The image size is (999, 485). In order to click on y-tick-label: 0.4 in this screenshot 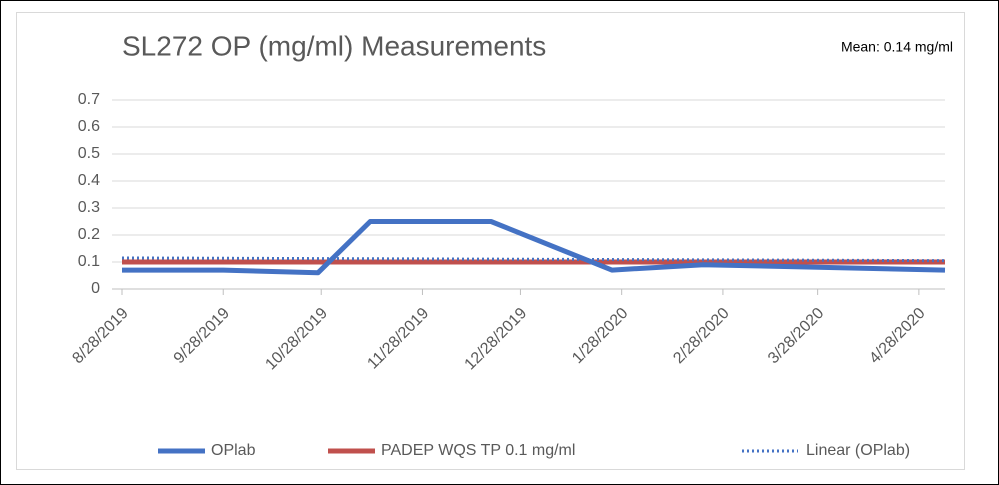, I will do `click(89, 180)`.